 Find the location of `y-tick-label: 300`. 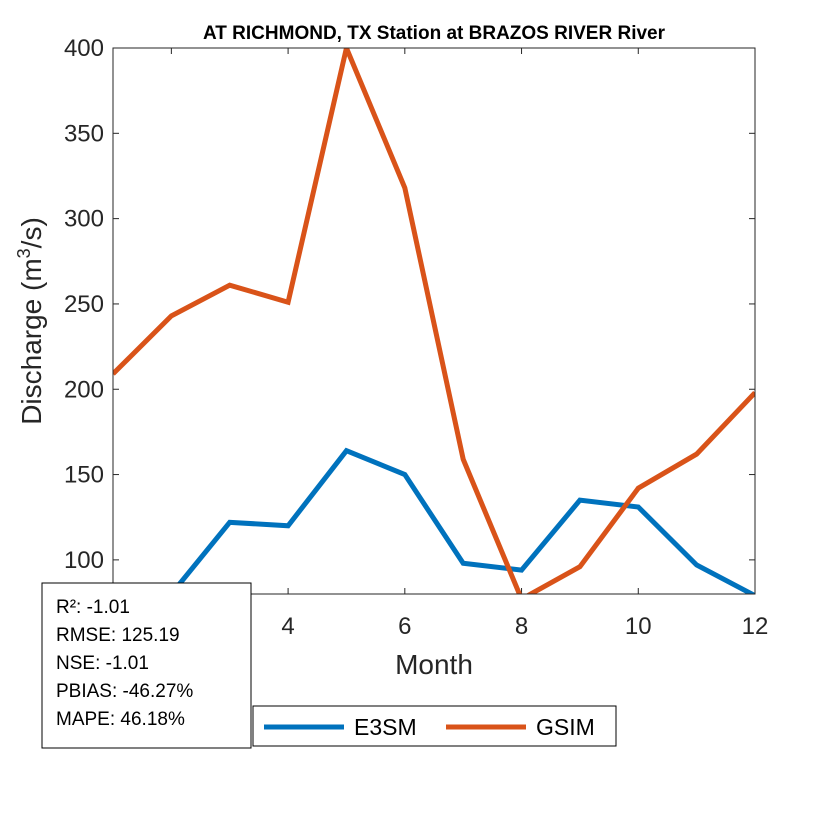

y-tick-label: 300 is located at coordinates (84, 219).